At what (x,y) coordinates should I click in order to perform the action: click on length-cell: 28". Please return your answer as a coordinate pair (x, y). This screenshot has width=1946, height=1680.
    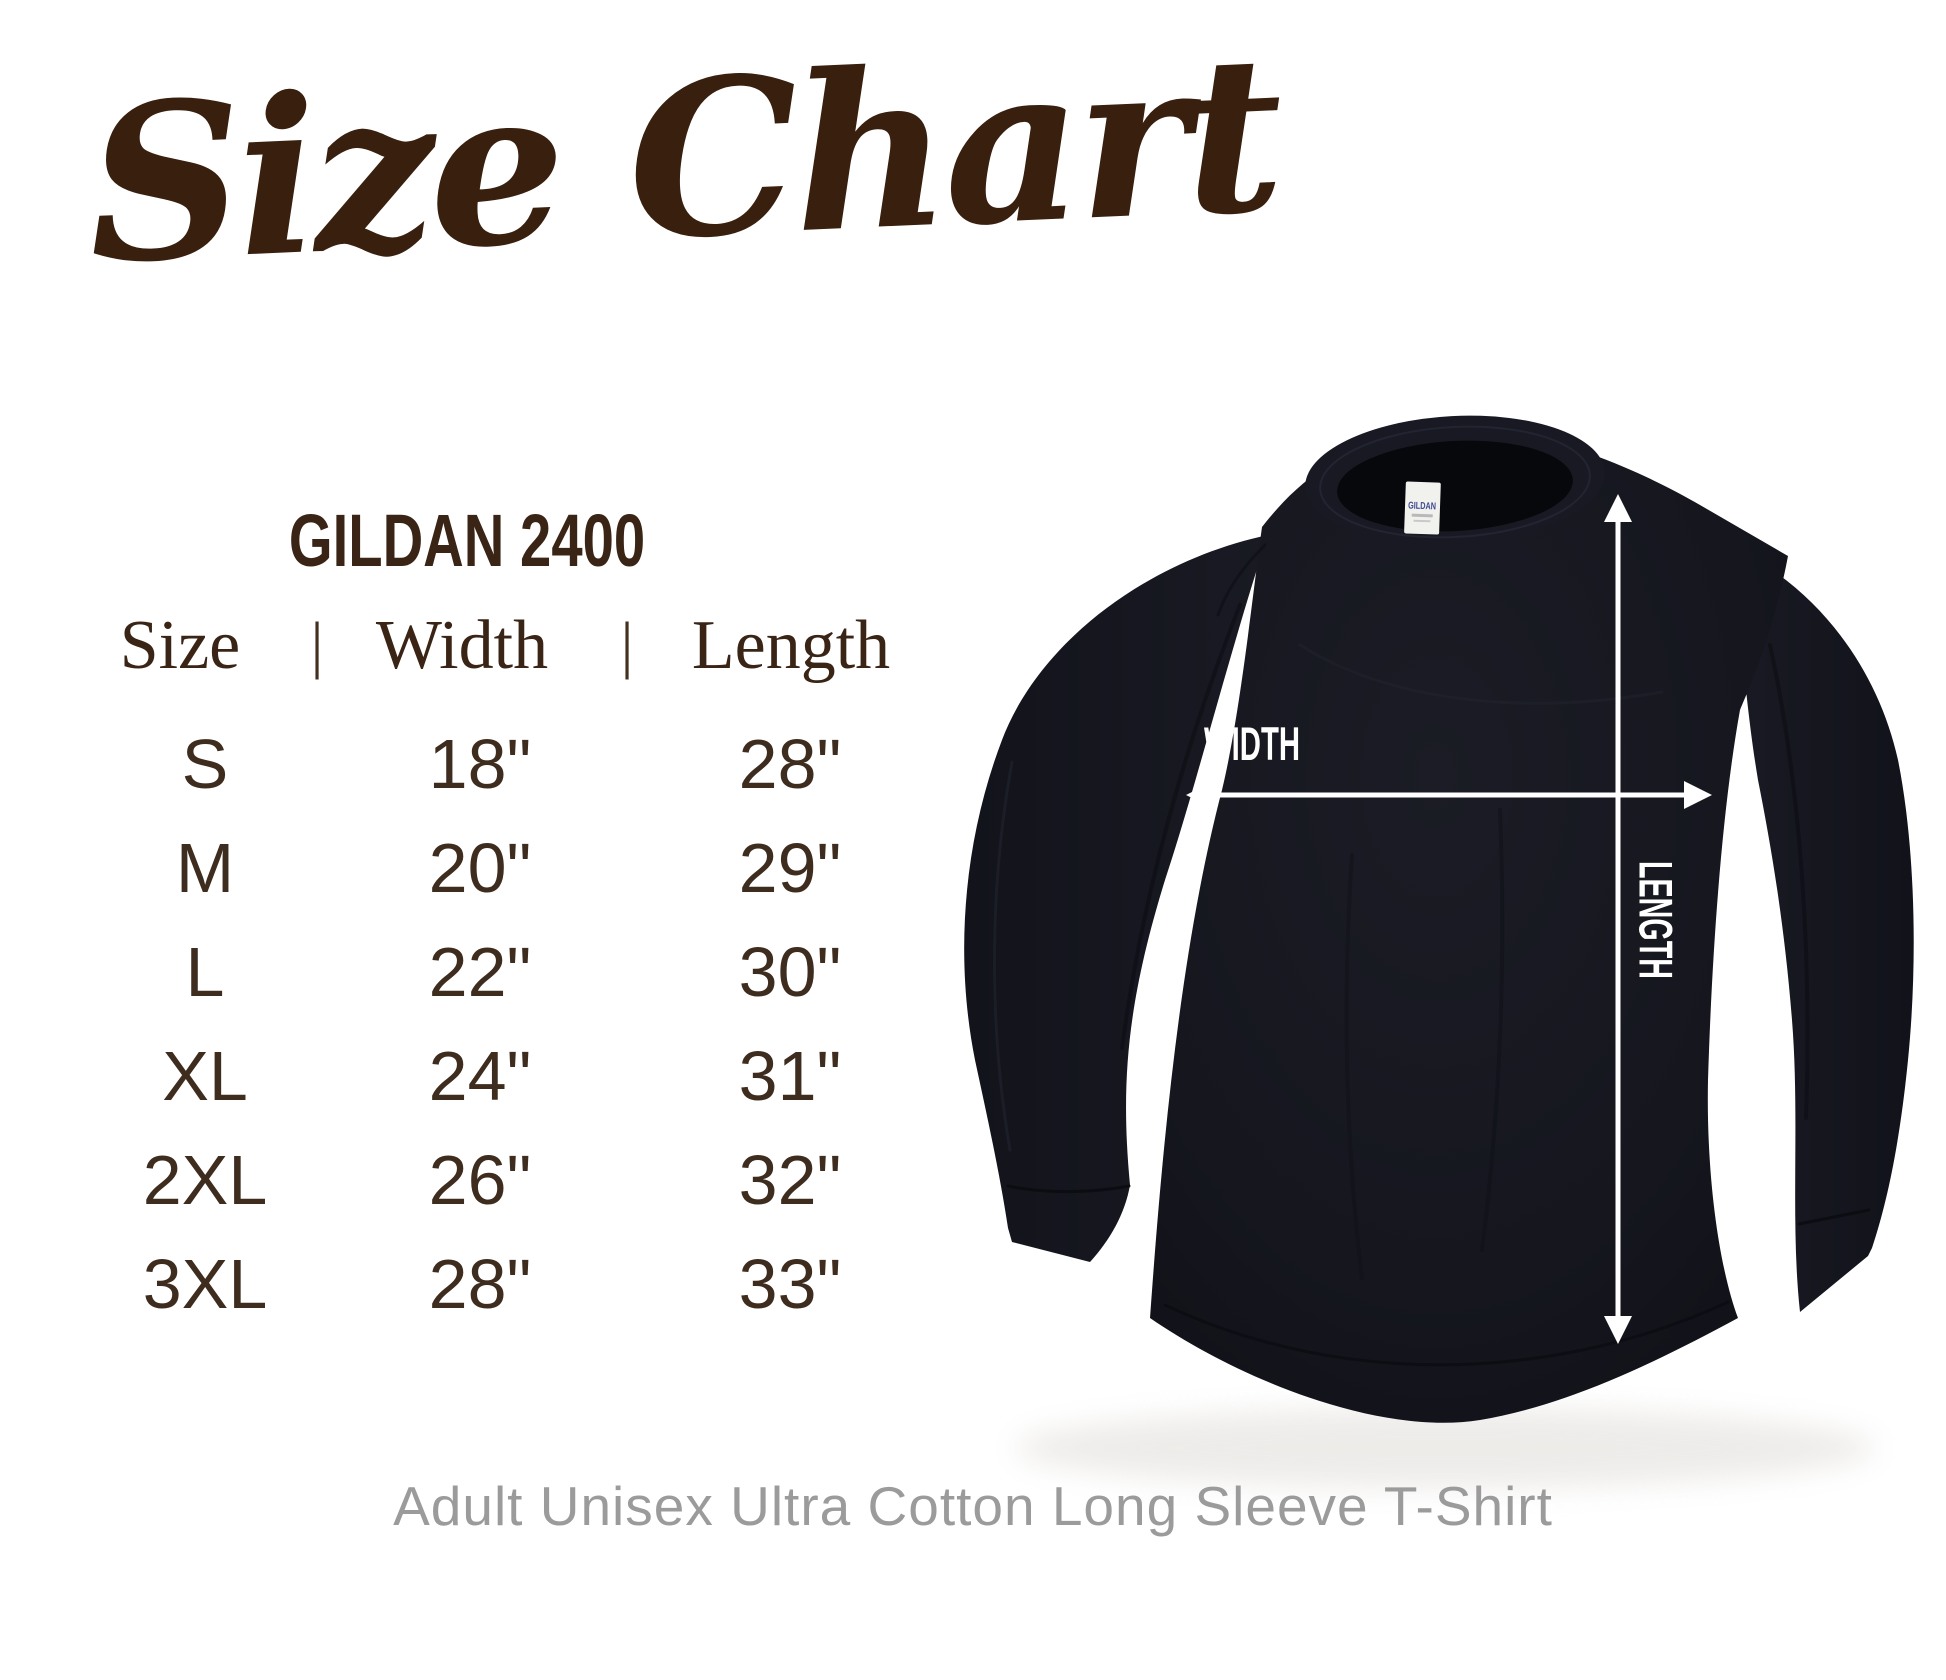
    Looking at the image, I should click on (790, 764).